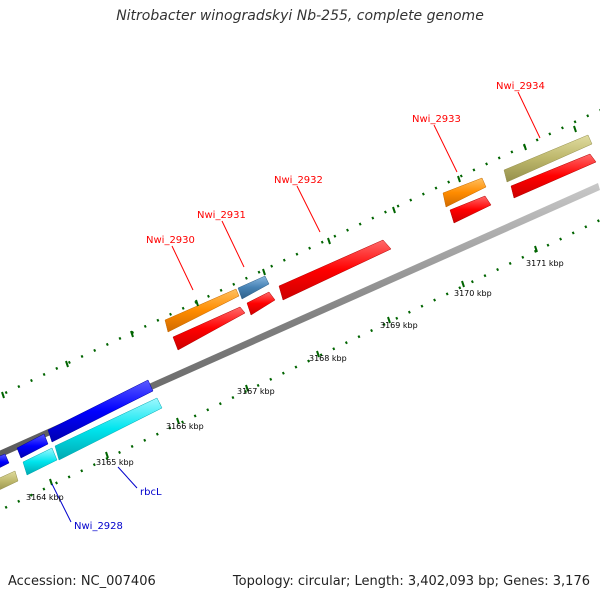  Describe the element at coordinates (473, 293) in the screenshot. I see `scale-label: 3170 kbp` at that location.